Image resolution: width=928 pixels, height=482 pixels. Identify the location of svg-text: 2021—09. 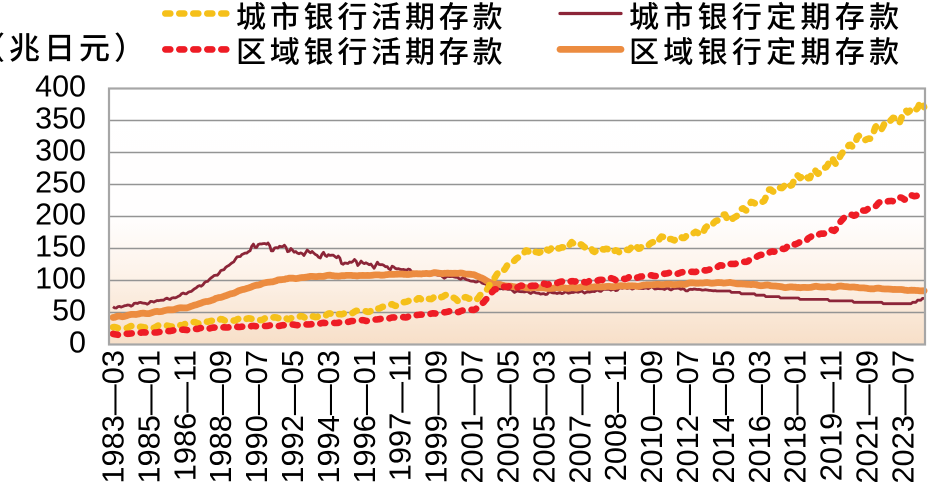
(867, 416).